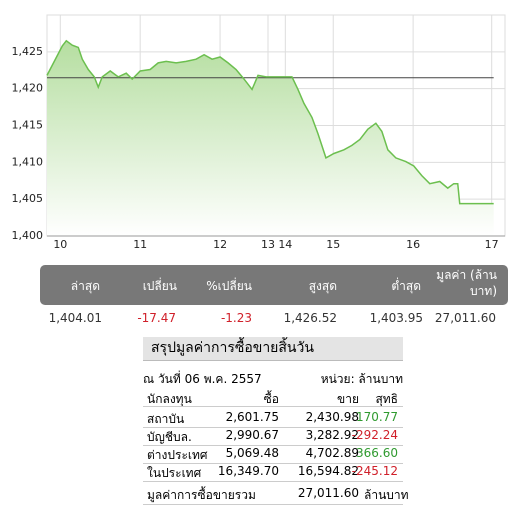 Image resolution: width=523 pixels, height=510 pixels. What do you see at coordinates (386, 495) in the screenshot?
I see `total-unit: ล้านบาท` at bounding box center [386, 495].